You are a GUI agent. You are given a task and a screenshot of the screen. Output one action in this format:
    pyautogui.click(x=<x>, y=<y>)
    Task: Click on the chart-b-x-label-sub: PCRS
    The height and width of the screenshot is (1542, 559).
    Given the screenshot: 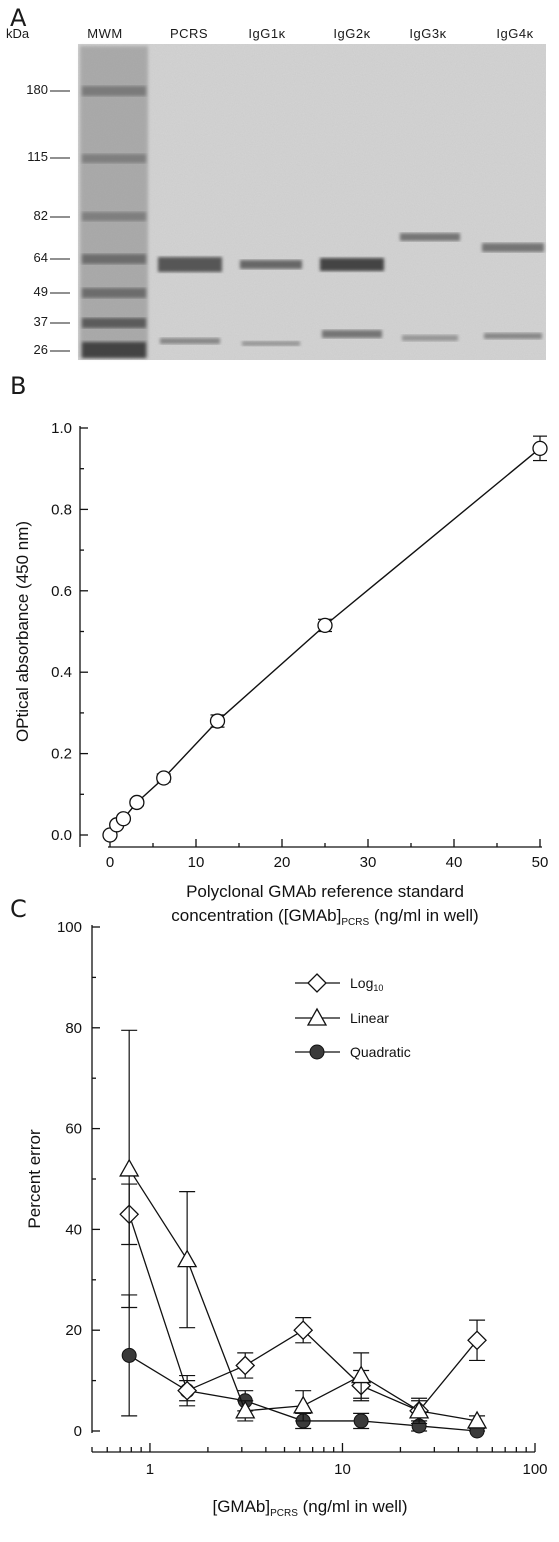 What is the action you would take?
    pyautogui.click(x=355, y=922)
    